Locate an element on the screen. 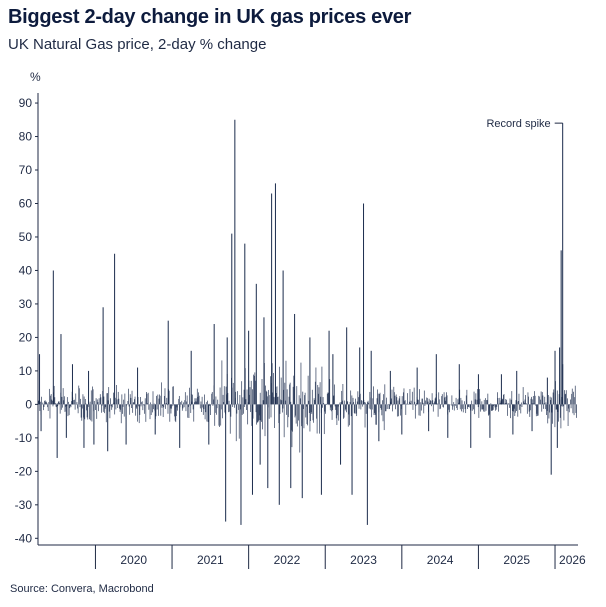  y-axis-unit: % is located at coordinates (35, 77).